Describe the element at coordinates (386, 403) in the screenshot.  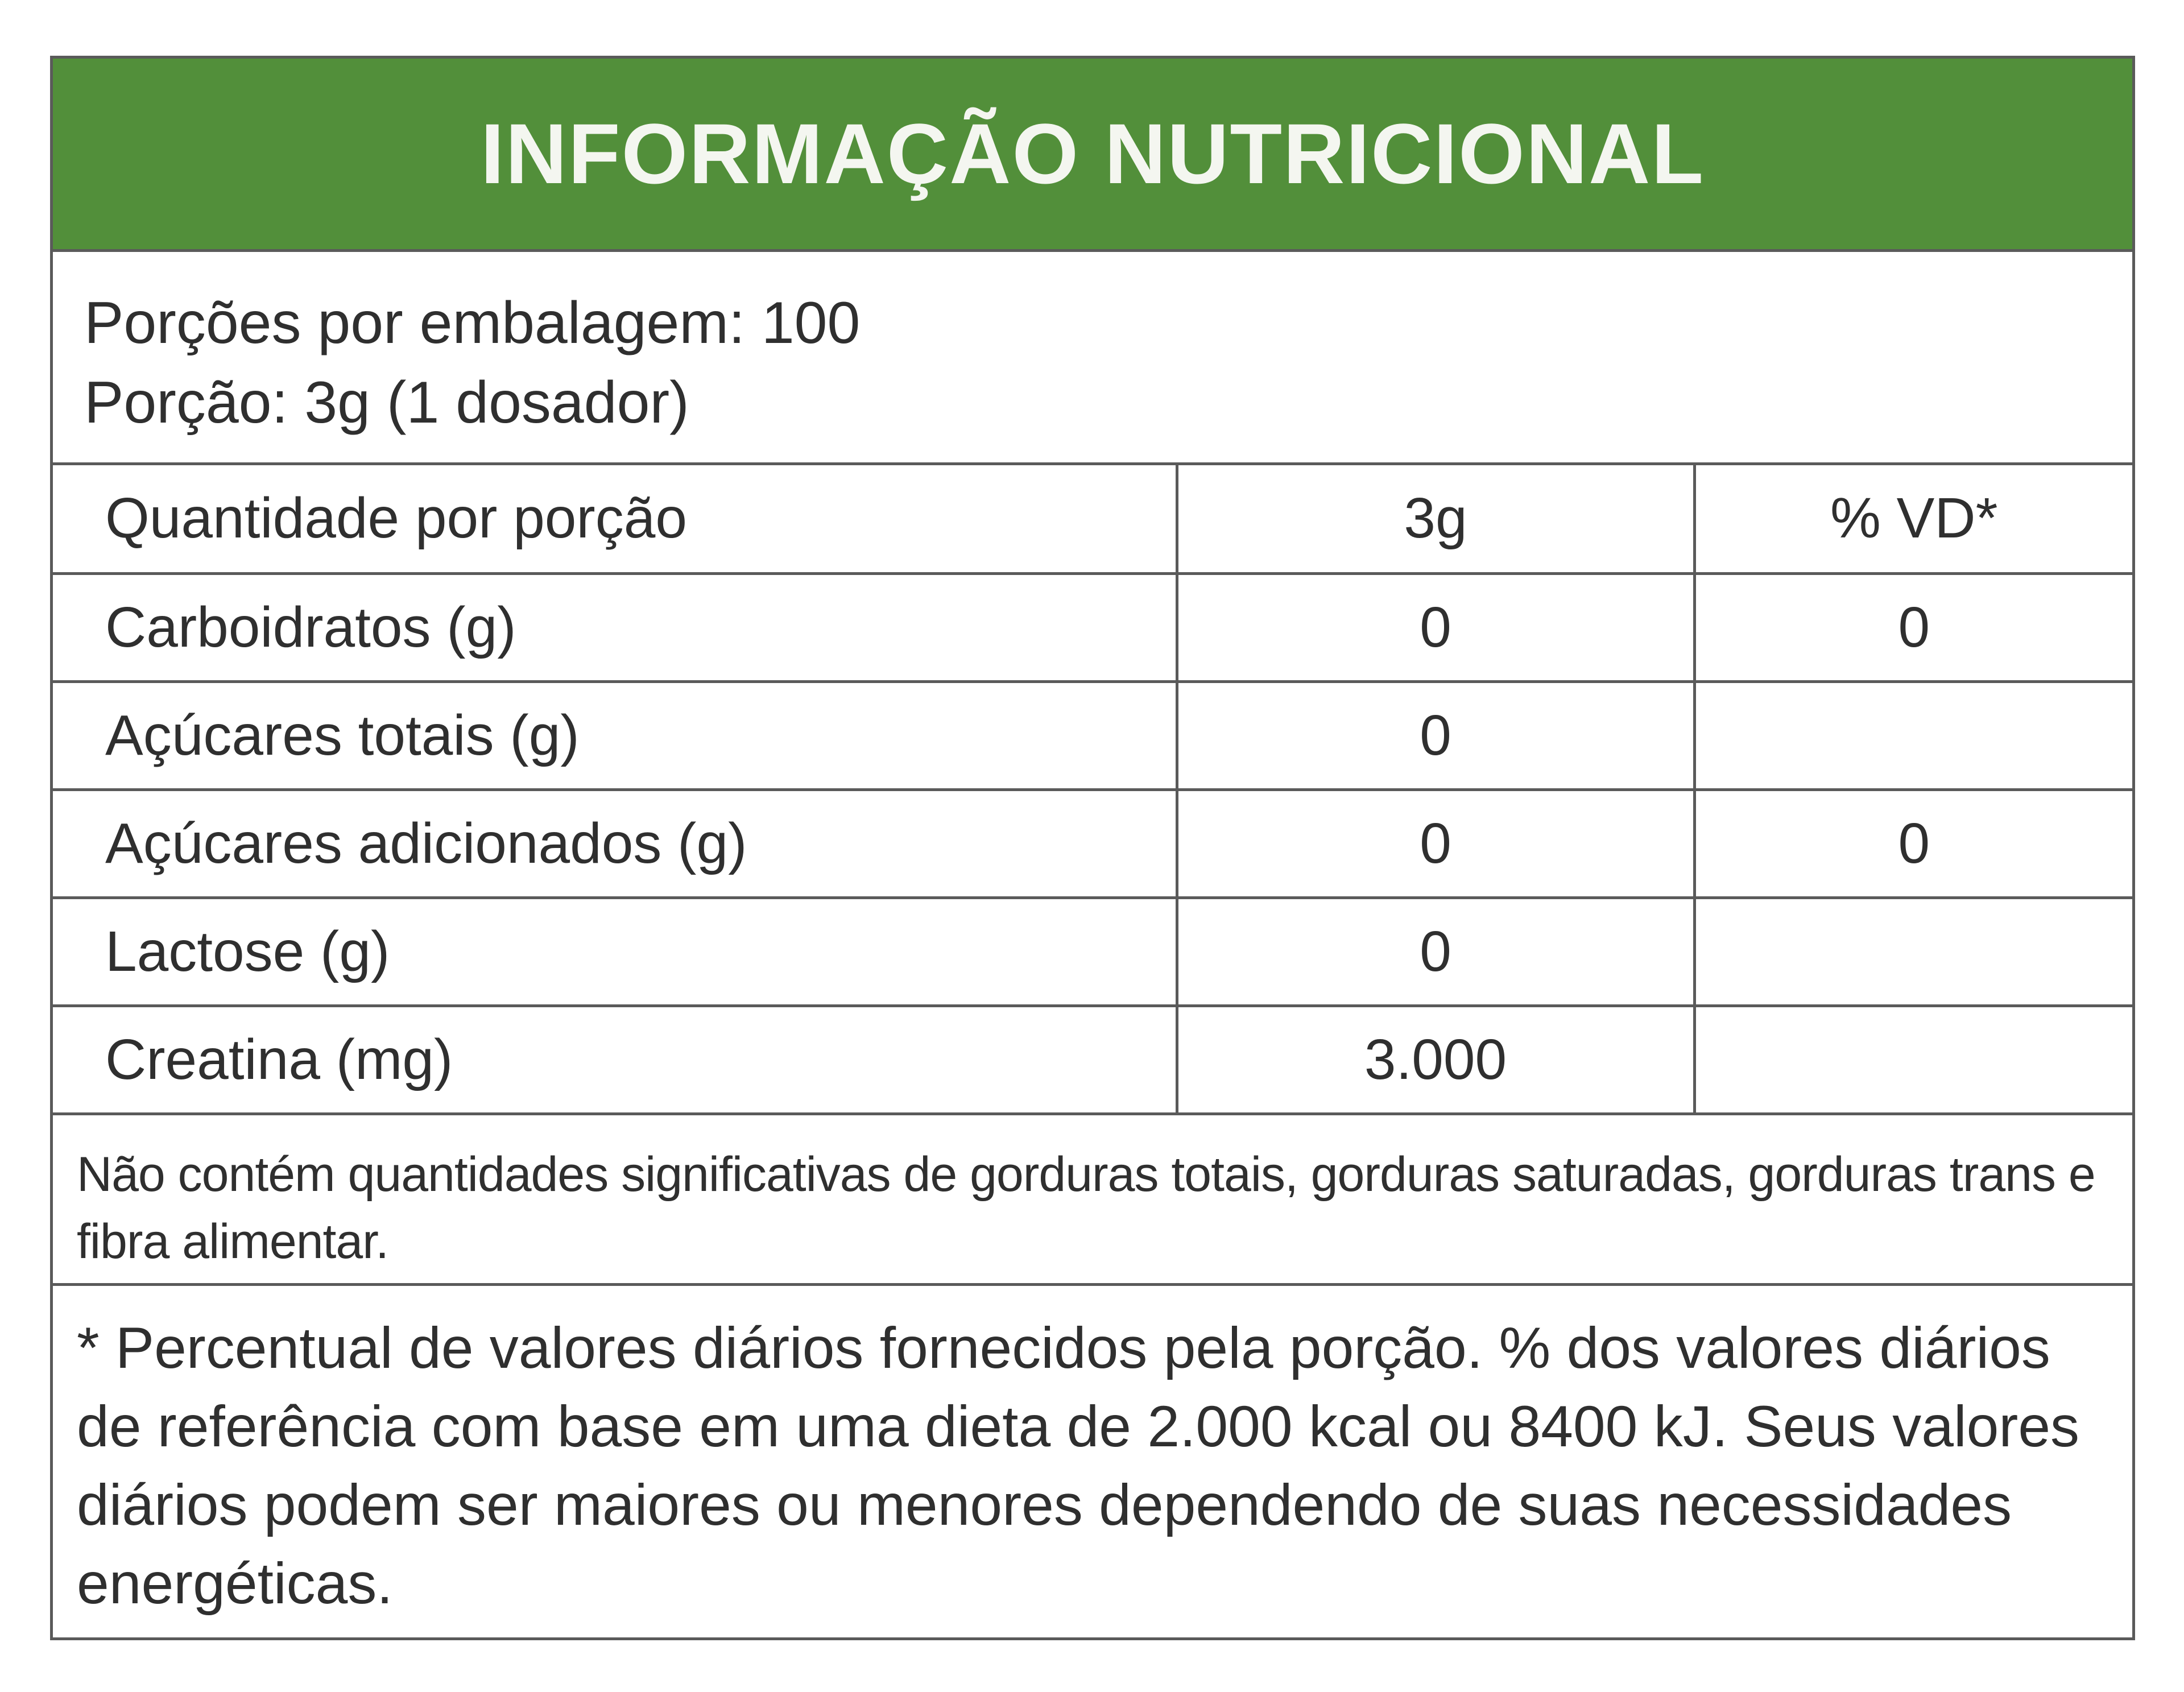
I see `portion-size: Porção: 3g (1 dosador)` at that location.